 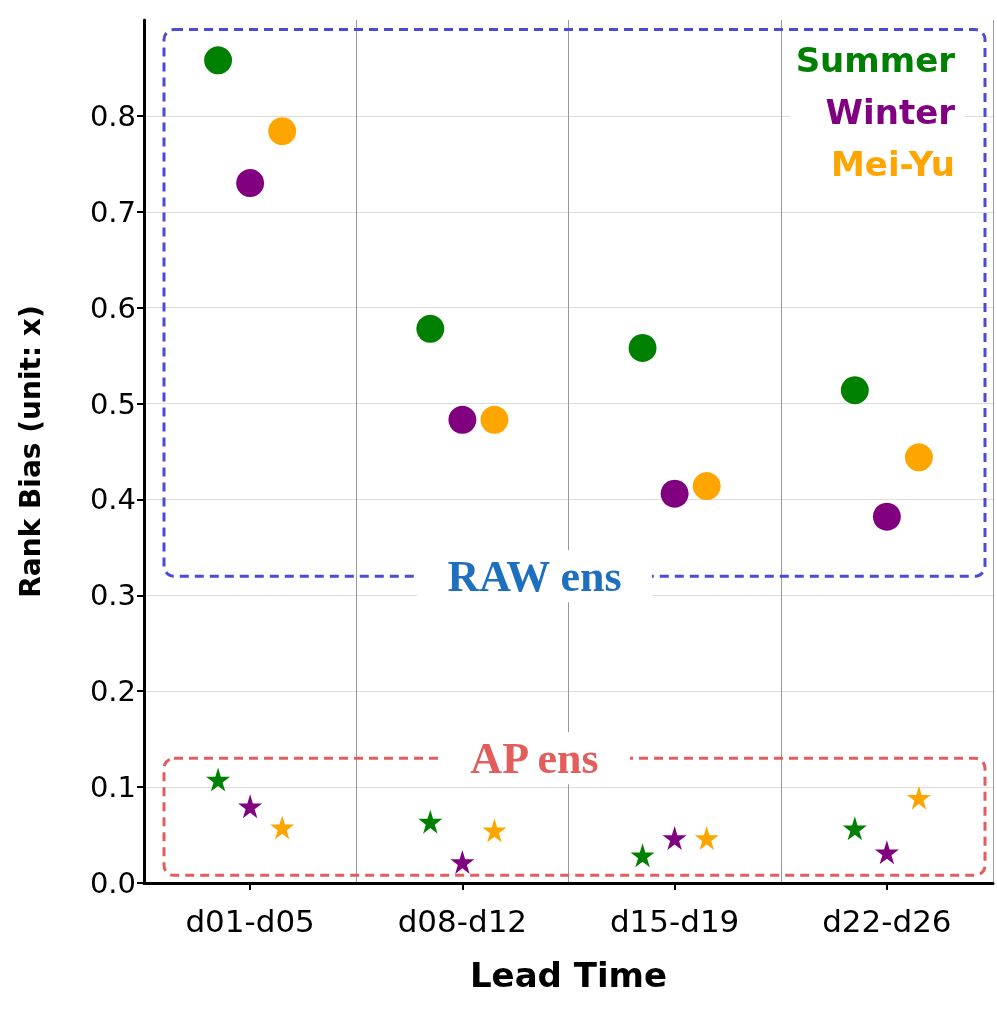 I want to click on y-tick-label: 0.2, so click(x=112, y=691).